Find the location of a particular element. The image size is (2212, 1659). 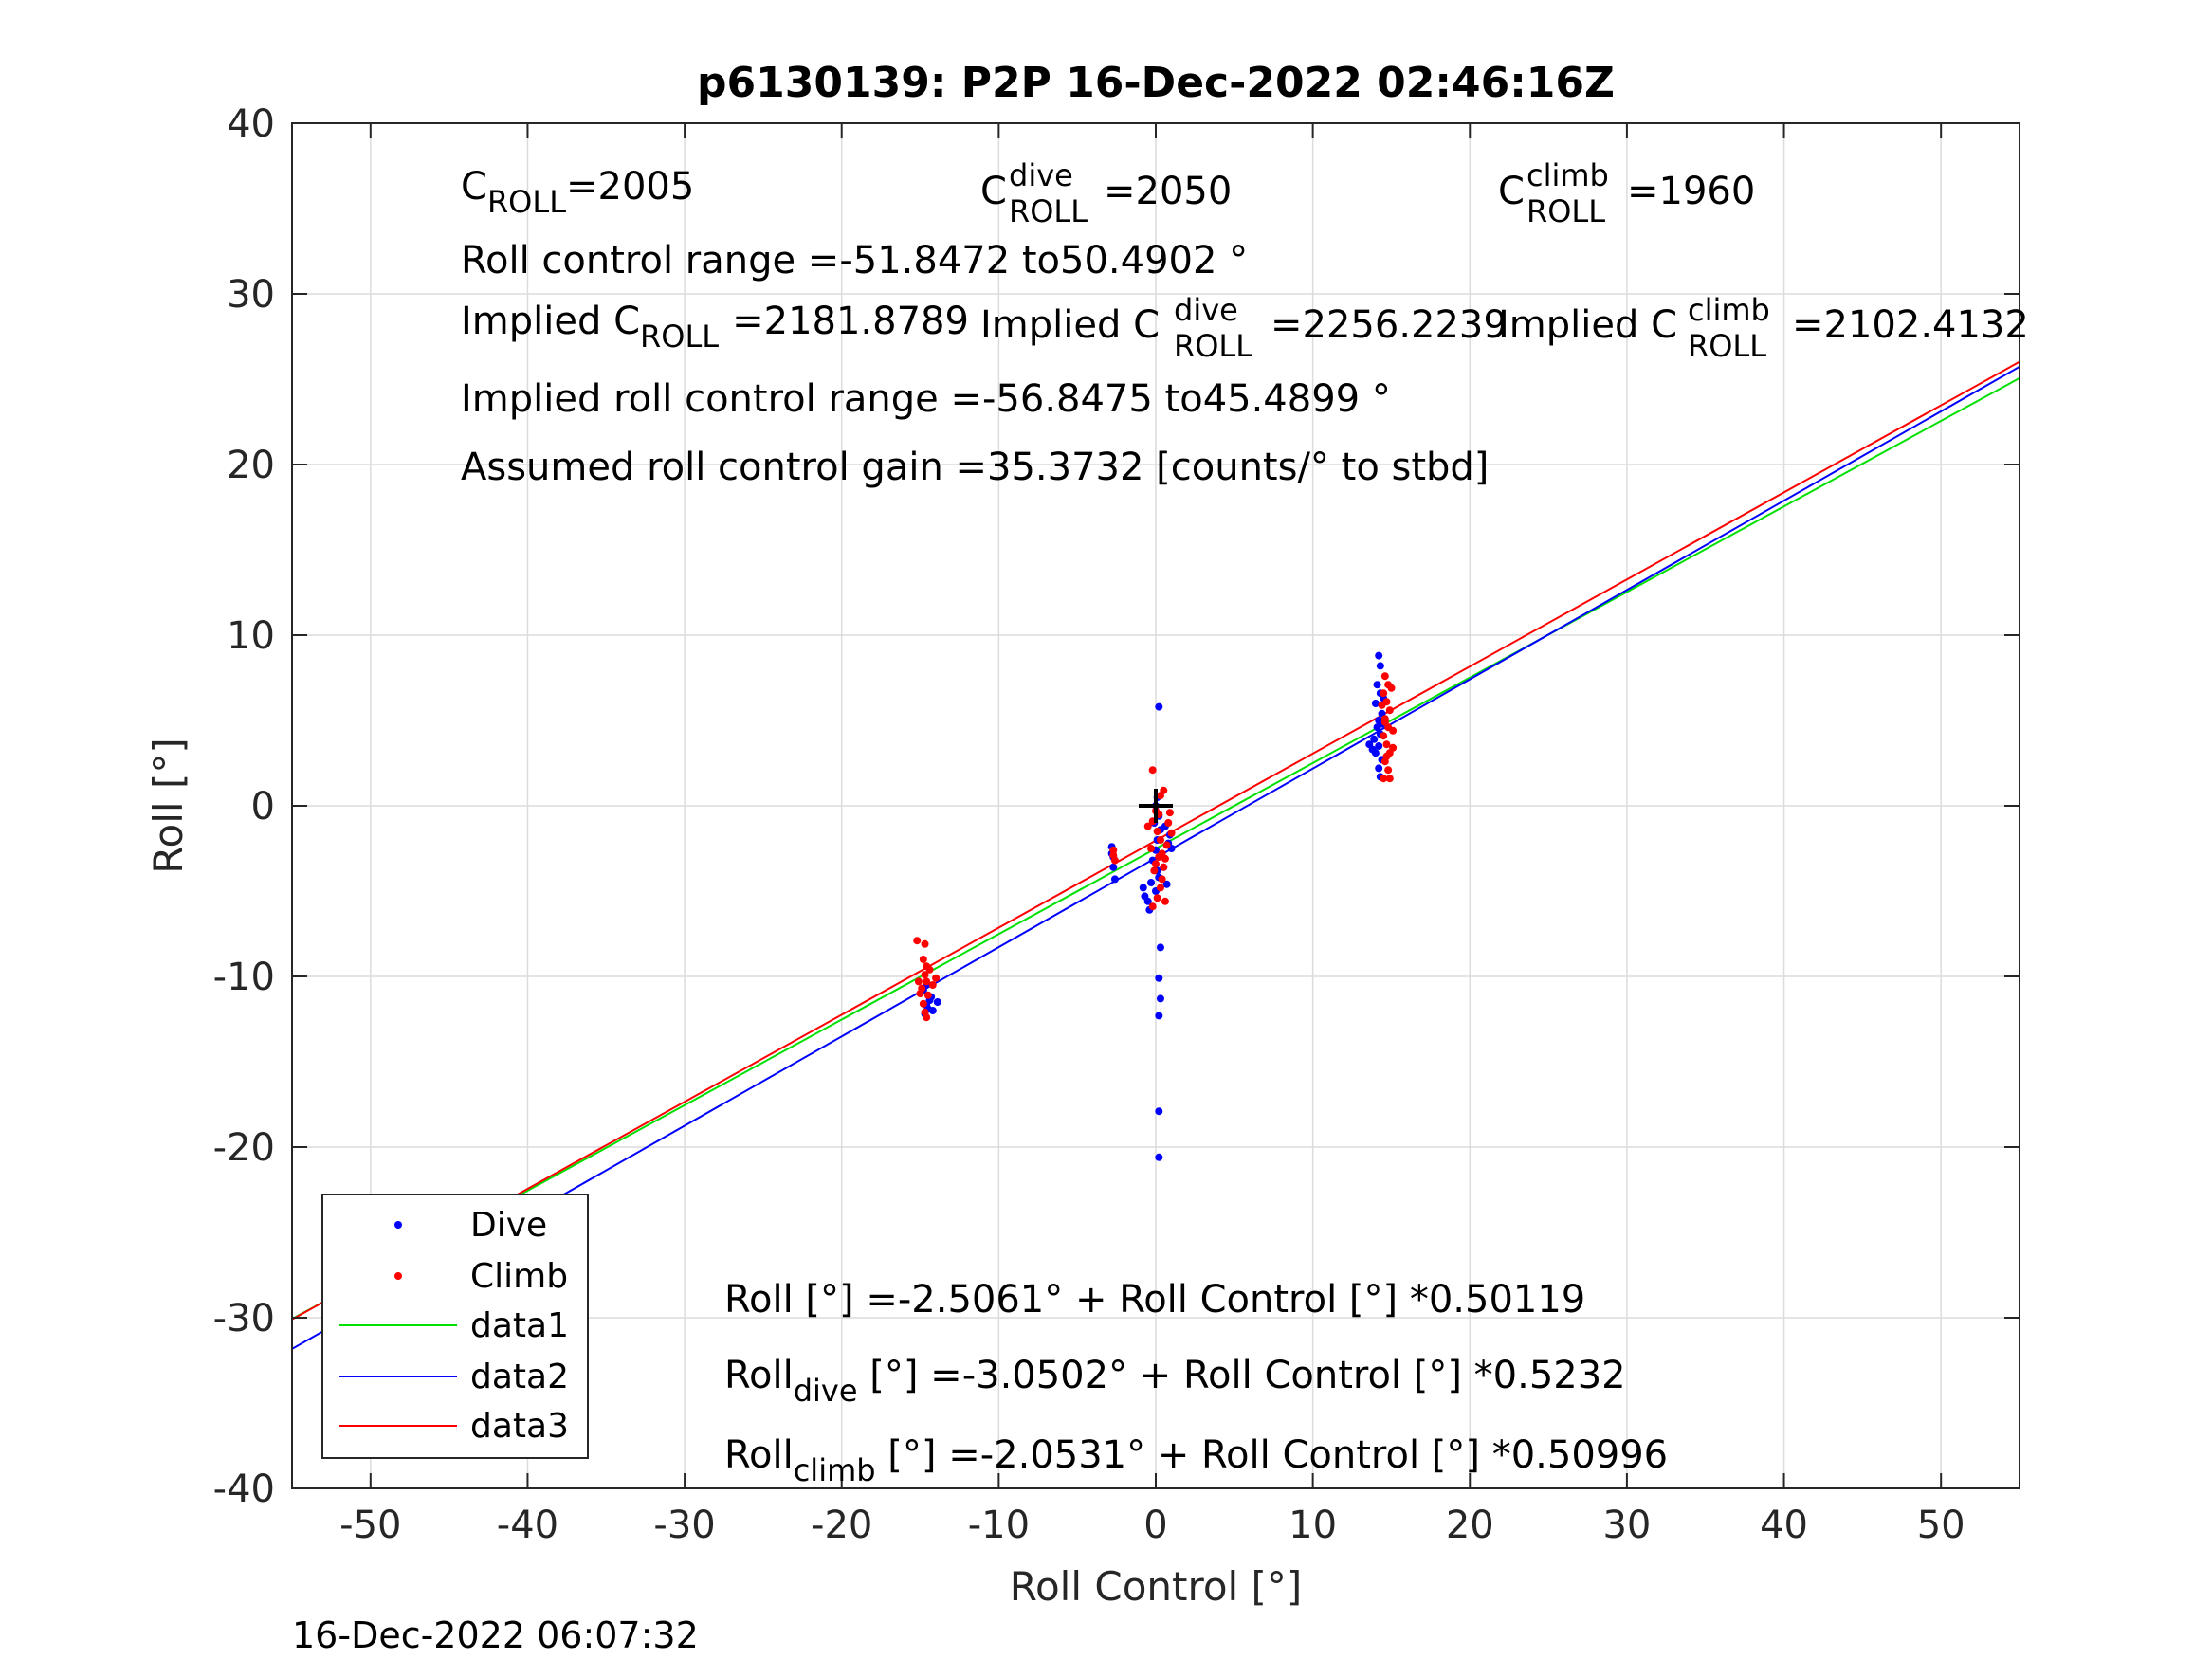

legend-entry-dive: Dive is located at coordinates (470, 1225).